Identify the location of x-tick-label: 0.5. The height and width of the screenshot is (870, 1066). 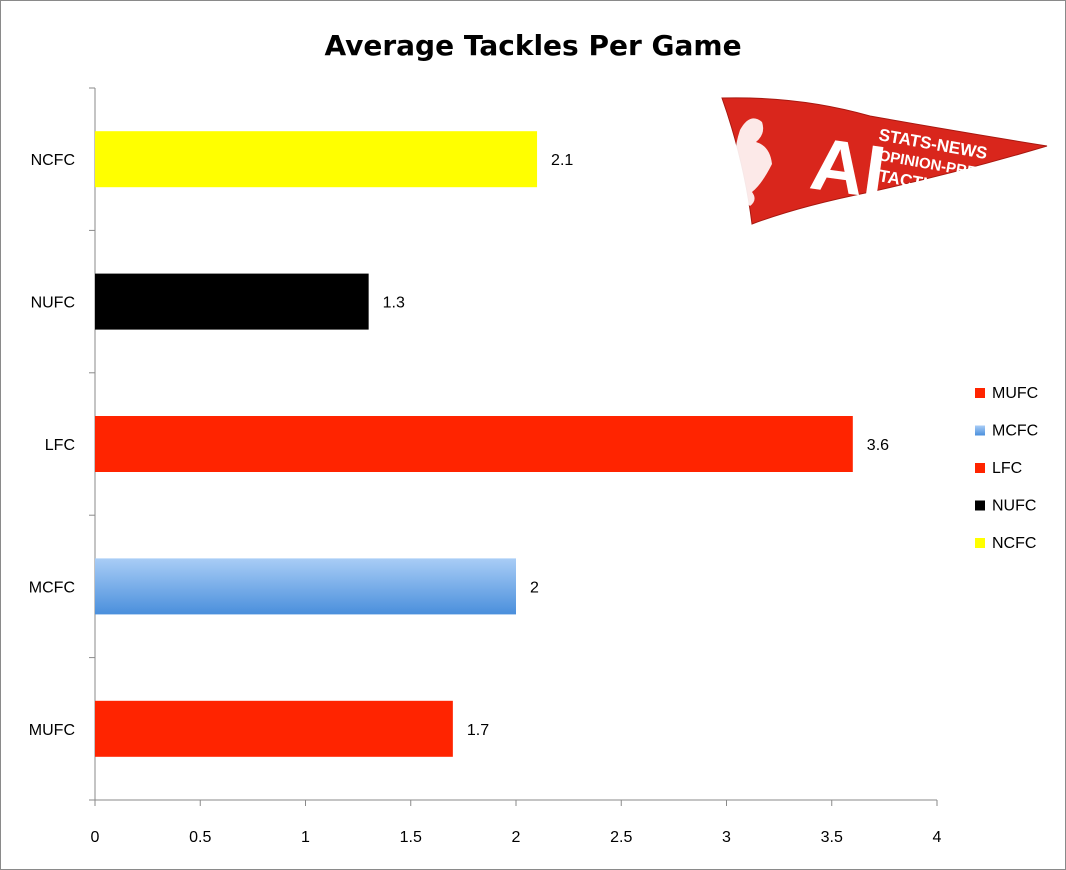
(200, 837).